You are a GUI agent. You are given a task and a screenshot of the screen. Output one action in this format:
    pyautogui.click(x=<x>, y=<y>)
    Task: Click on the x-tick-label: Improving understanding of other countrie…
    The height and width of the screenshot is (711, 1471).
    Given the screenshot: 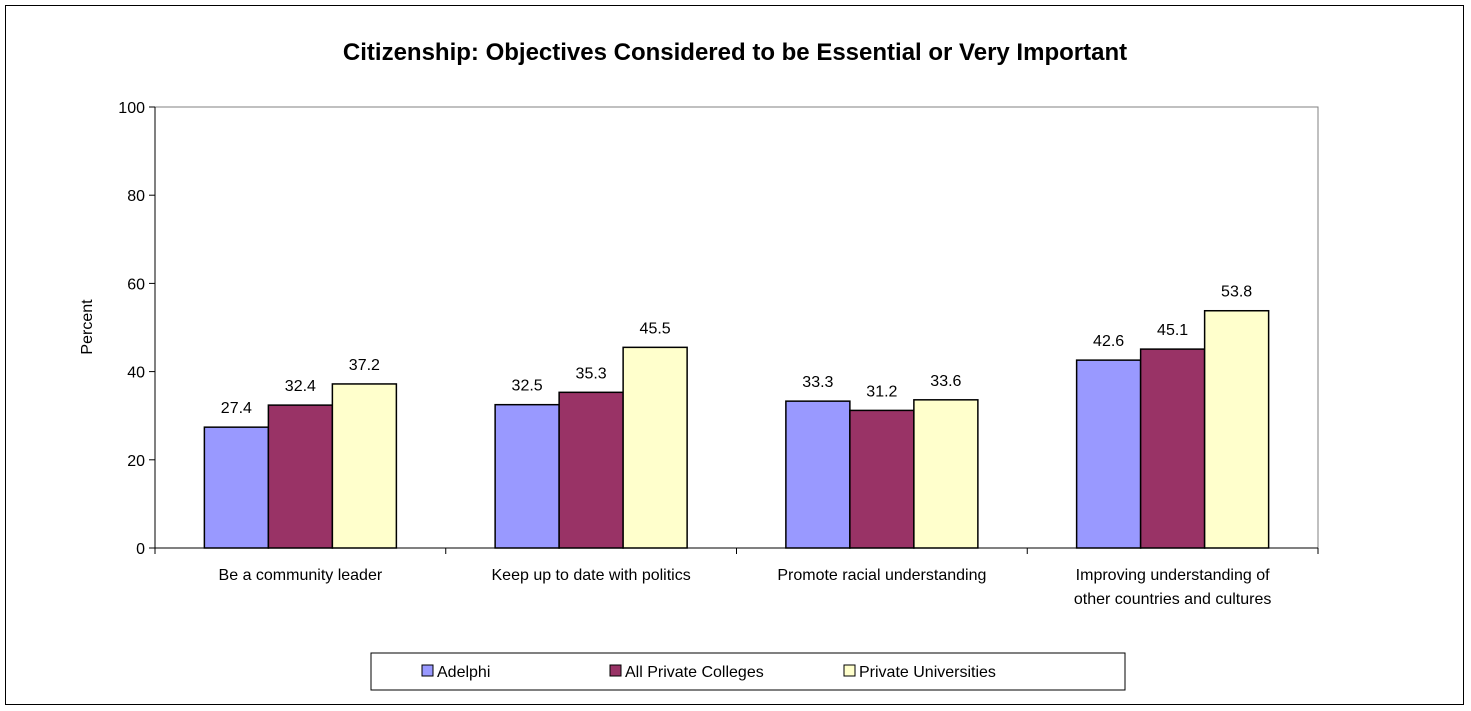 What is the action you would take?
    pyautogui.click(x=1172, y=587)
    